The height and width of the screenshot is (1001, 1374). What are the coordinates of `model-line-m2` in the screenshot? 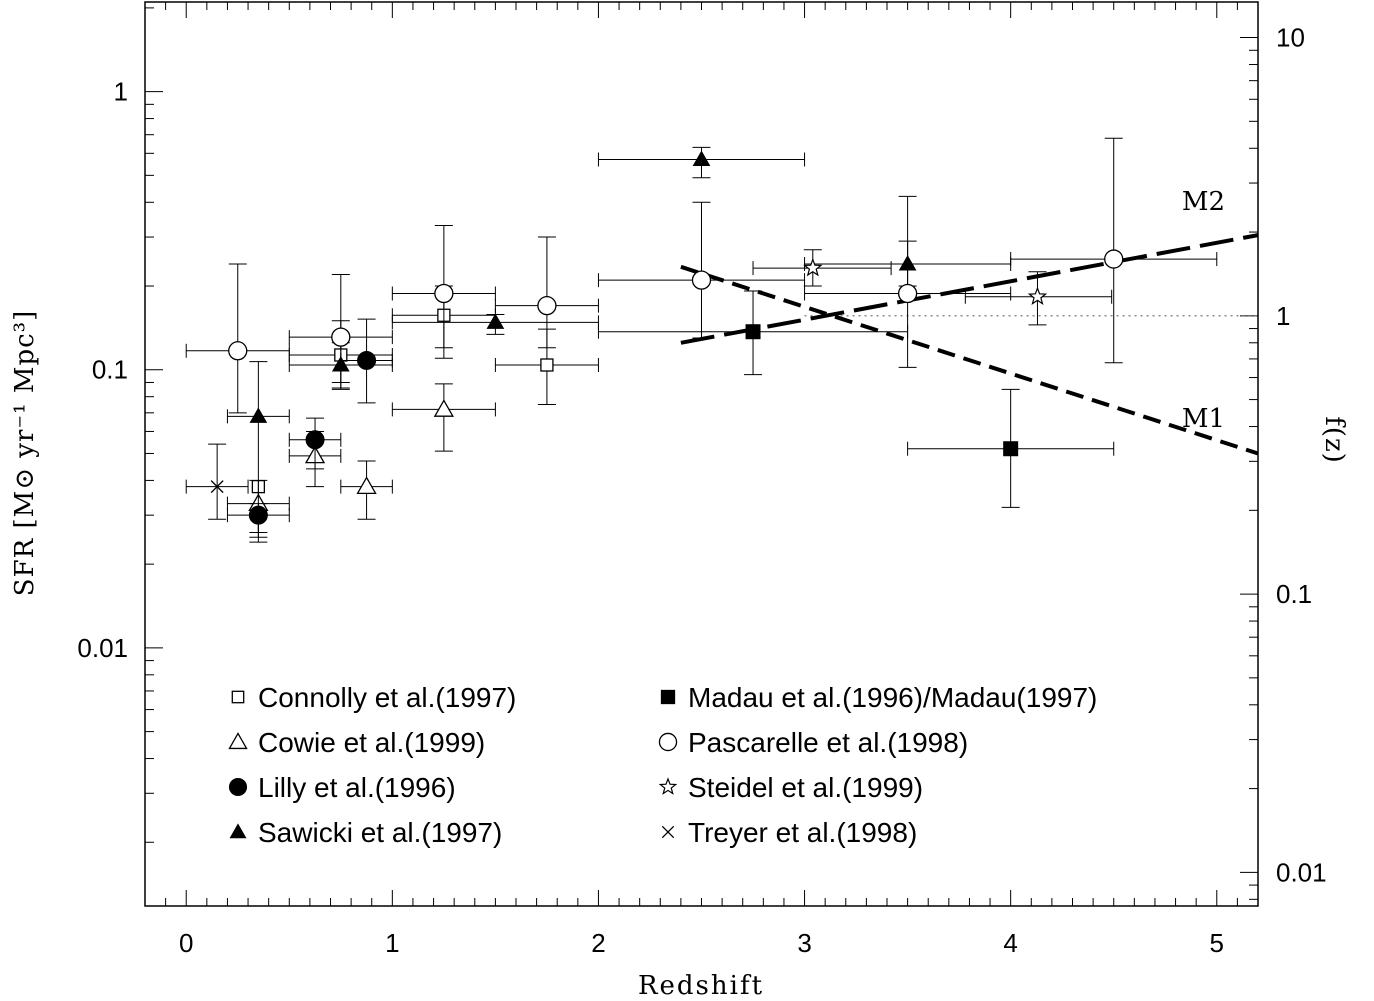 It's located at (969, 289).